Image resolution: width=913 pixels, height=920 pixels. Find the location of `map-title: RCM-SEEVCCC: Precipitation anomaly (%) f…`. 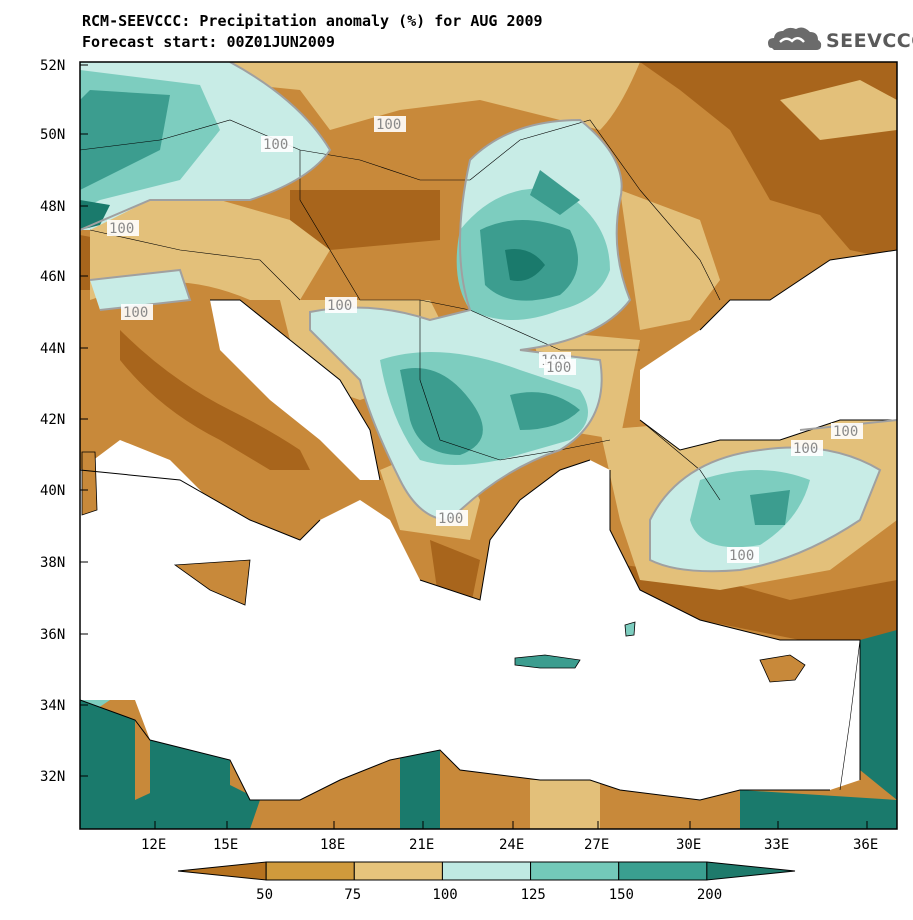

map-title: RCM-SEEVCCC: Precipitation anomaly (%) f… is located at coordinates (312, 21).